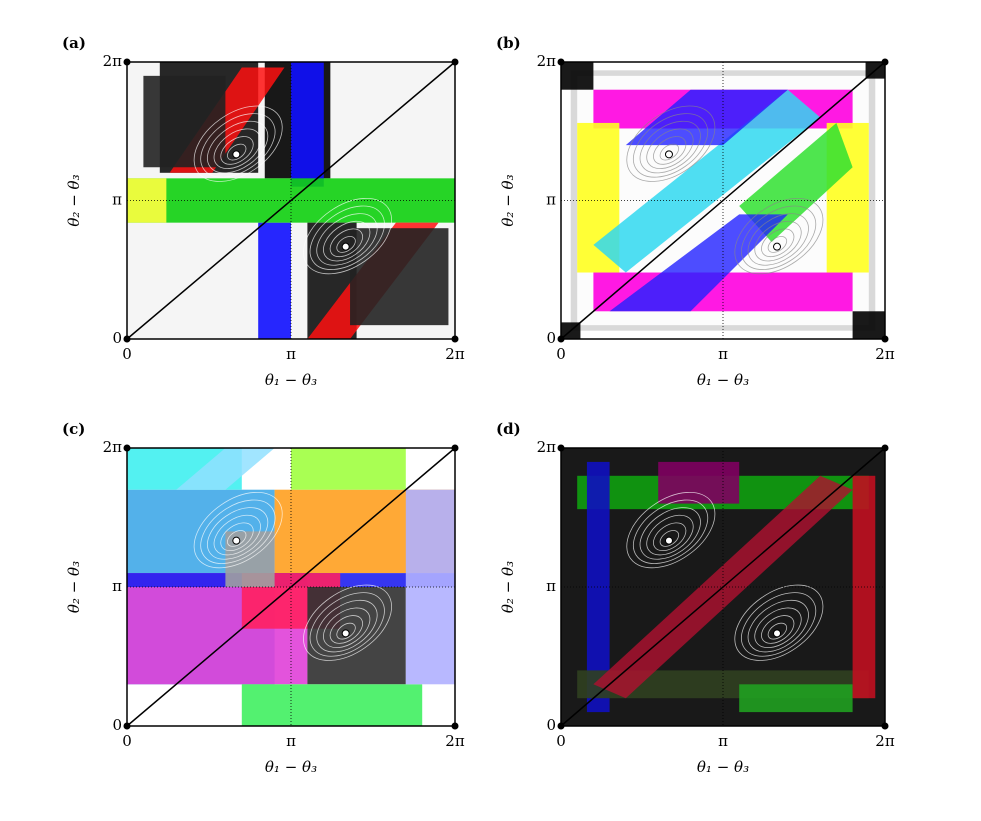  What do you see at coordinates (508, 43) in the screenshot?
I see `panel-label: (b)` at bounding box center [508, 43].